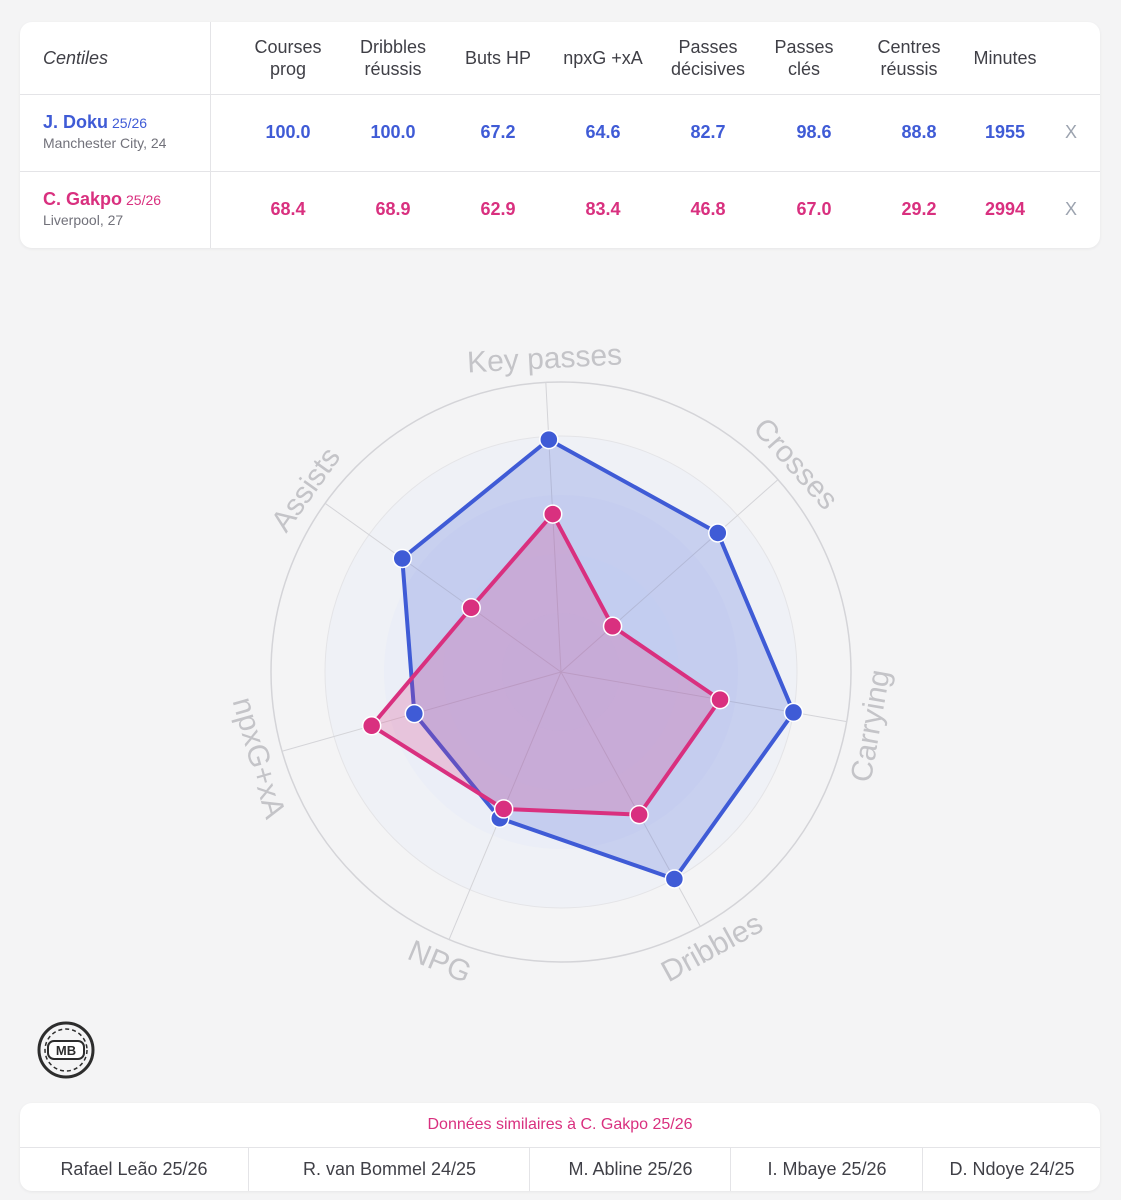 The image size is (1121, 1200). What do you see at coordinates (498, 58) in the screenshot?
I see `col-header-buts-hp: Buts HP` at bounding box center [498, 58].